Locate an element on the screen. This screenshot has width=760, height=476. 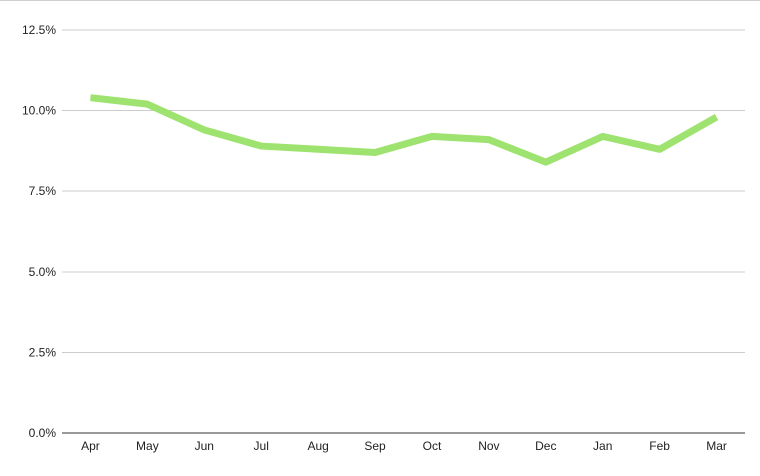
x-tick-label-jul: Jul is located at coordinates (261, 446).